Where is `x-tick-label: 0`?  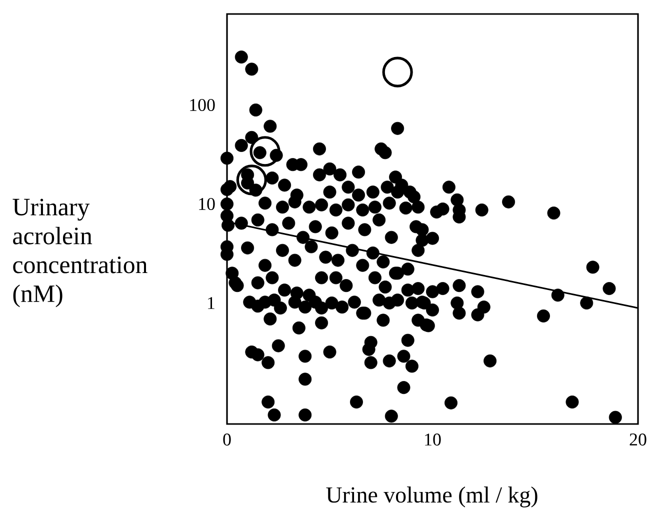
x-tick-label: 0 is located at coordinates (227, 440).